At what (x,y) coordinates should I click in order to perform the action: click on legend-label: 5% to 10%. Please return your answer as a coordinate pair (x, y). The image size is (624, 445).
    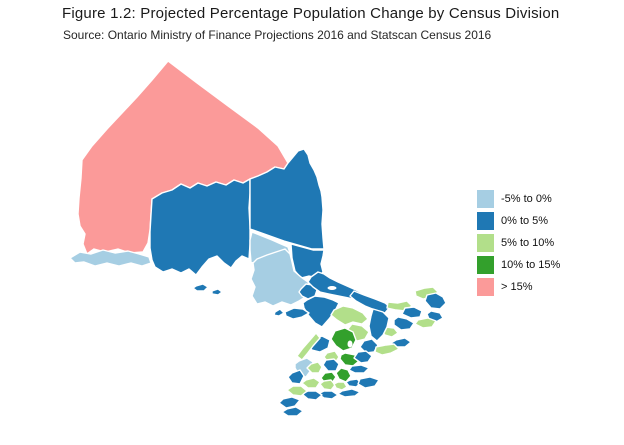
    Looking at the image, I should click on (528, 243).